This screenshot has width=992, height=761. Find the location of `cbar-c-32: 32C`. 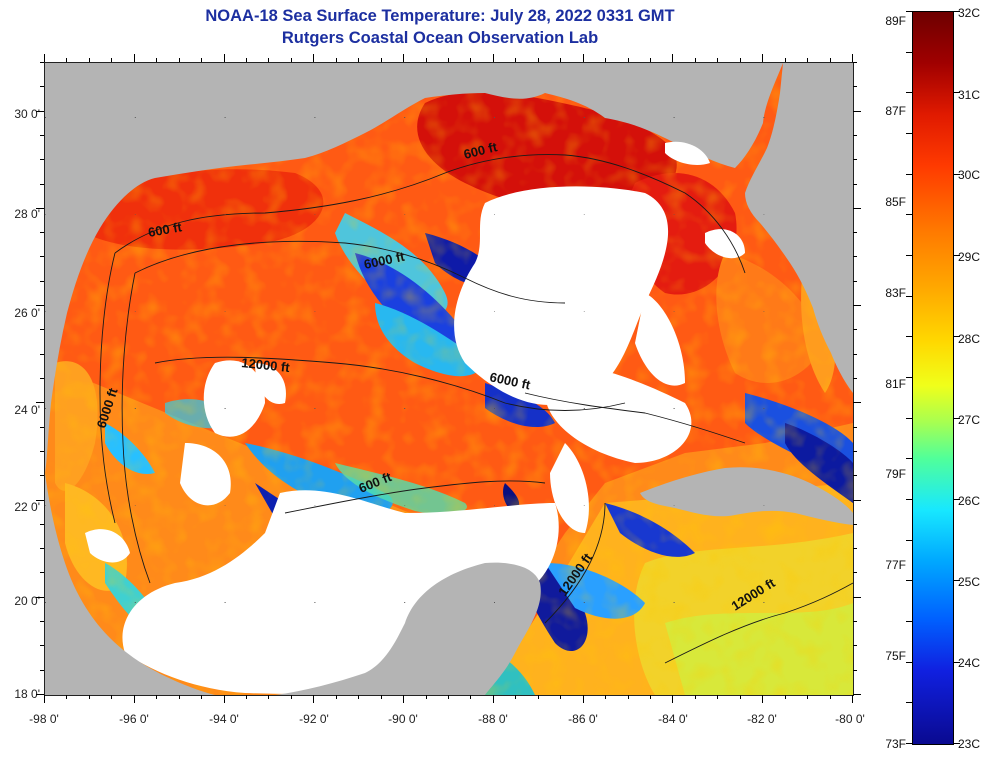

cbar-c-32: 32C is located at coordinates (969, 13).